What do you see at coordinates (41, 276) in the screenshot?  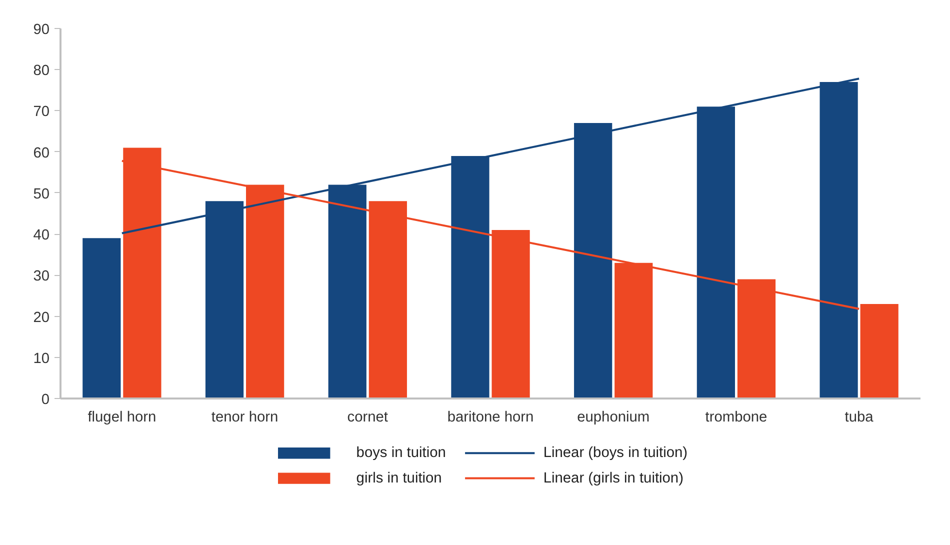 I see `y-tick-label: 30` at bounding box center [41, 276].